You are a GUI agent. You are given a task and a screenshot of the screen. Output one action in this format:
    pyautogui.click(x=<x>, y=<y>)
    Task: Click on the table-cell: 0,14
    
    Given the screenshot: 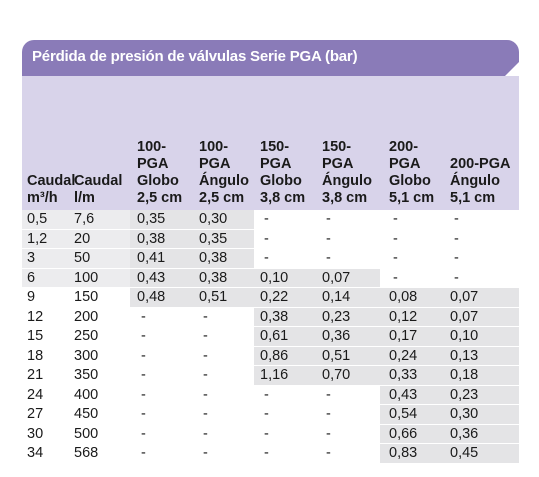 What is the action you would take?
    pyautogui.click(x=336, y=297)
    